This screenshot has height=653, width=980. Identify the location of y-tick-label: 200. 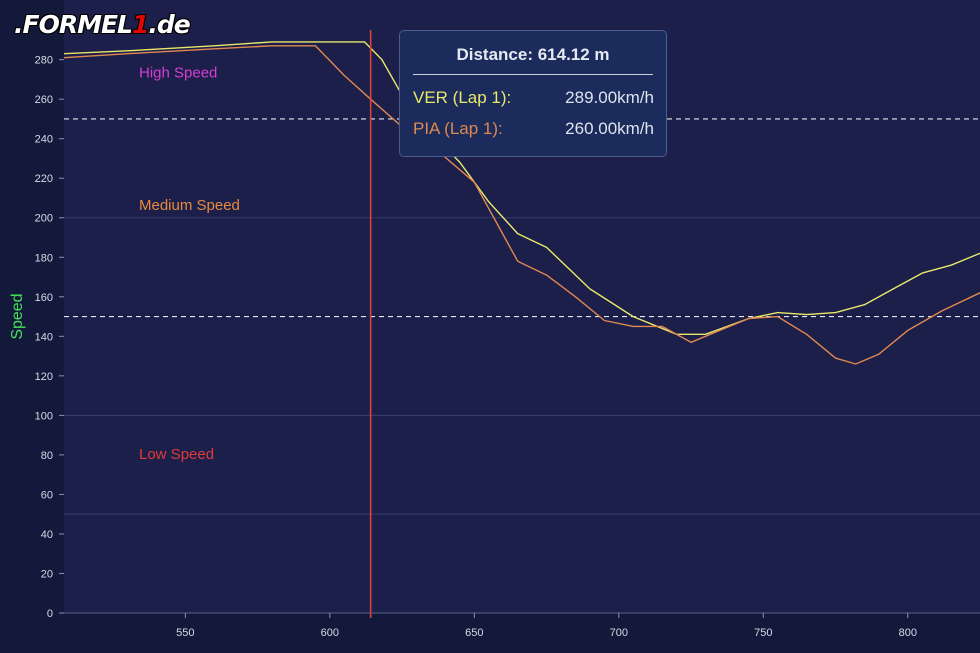
(44, 219).